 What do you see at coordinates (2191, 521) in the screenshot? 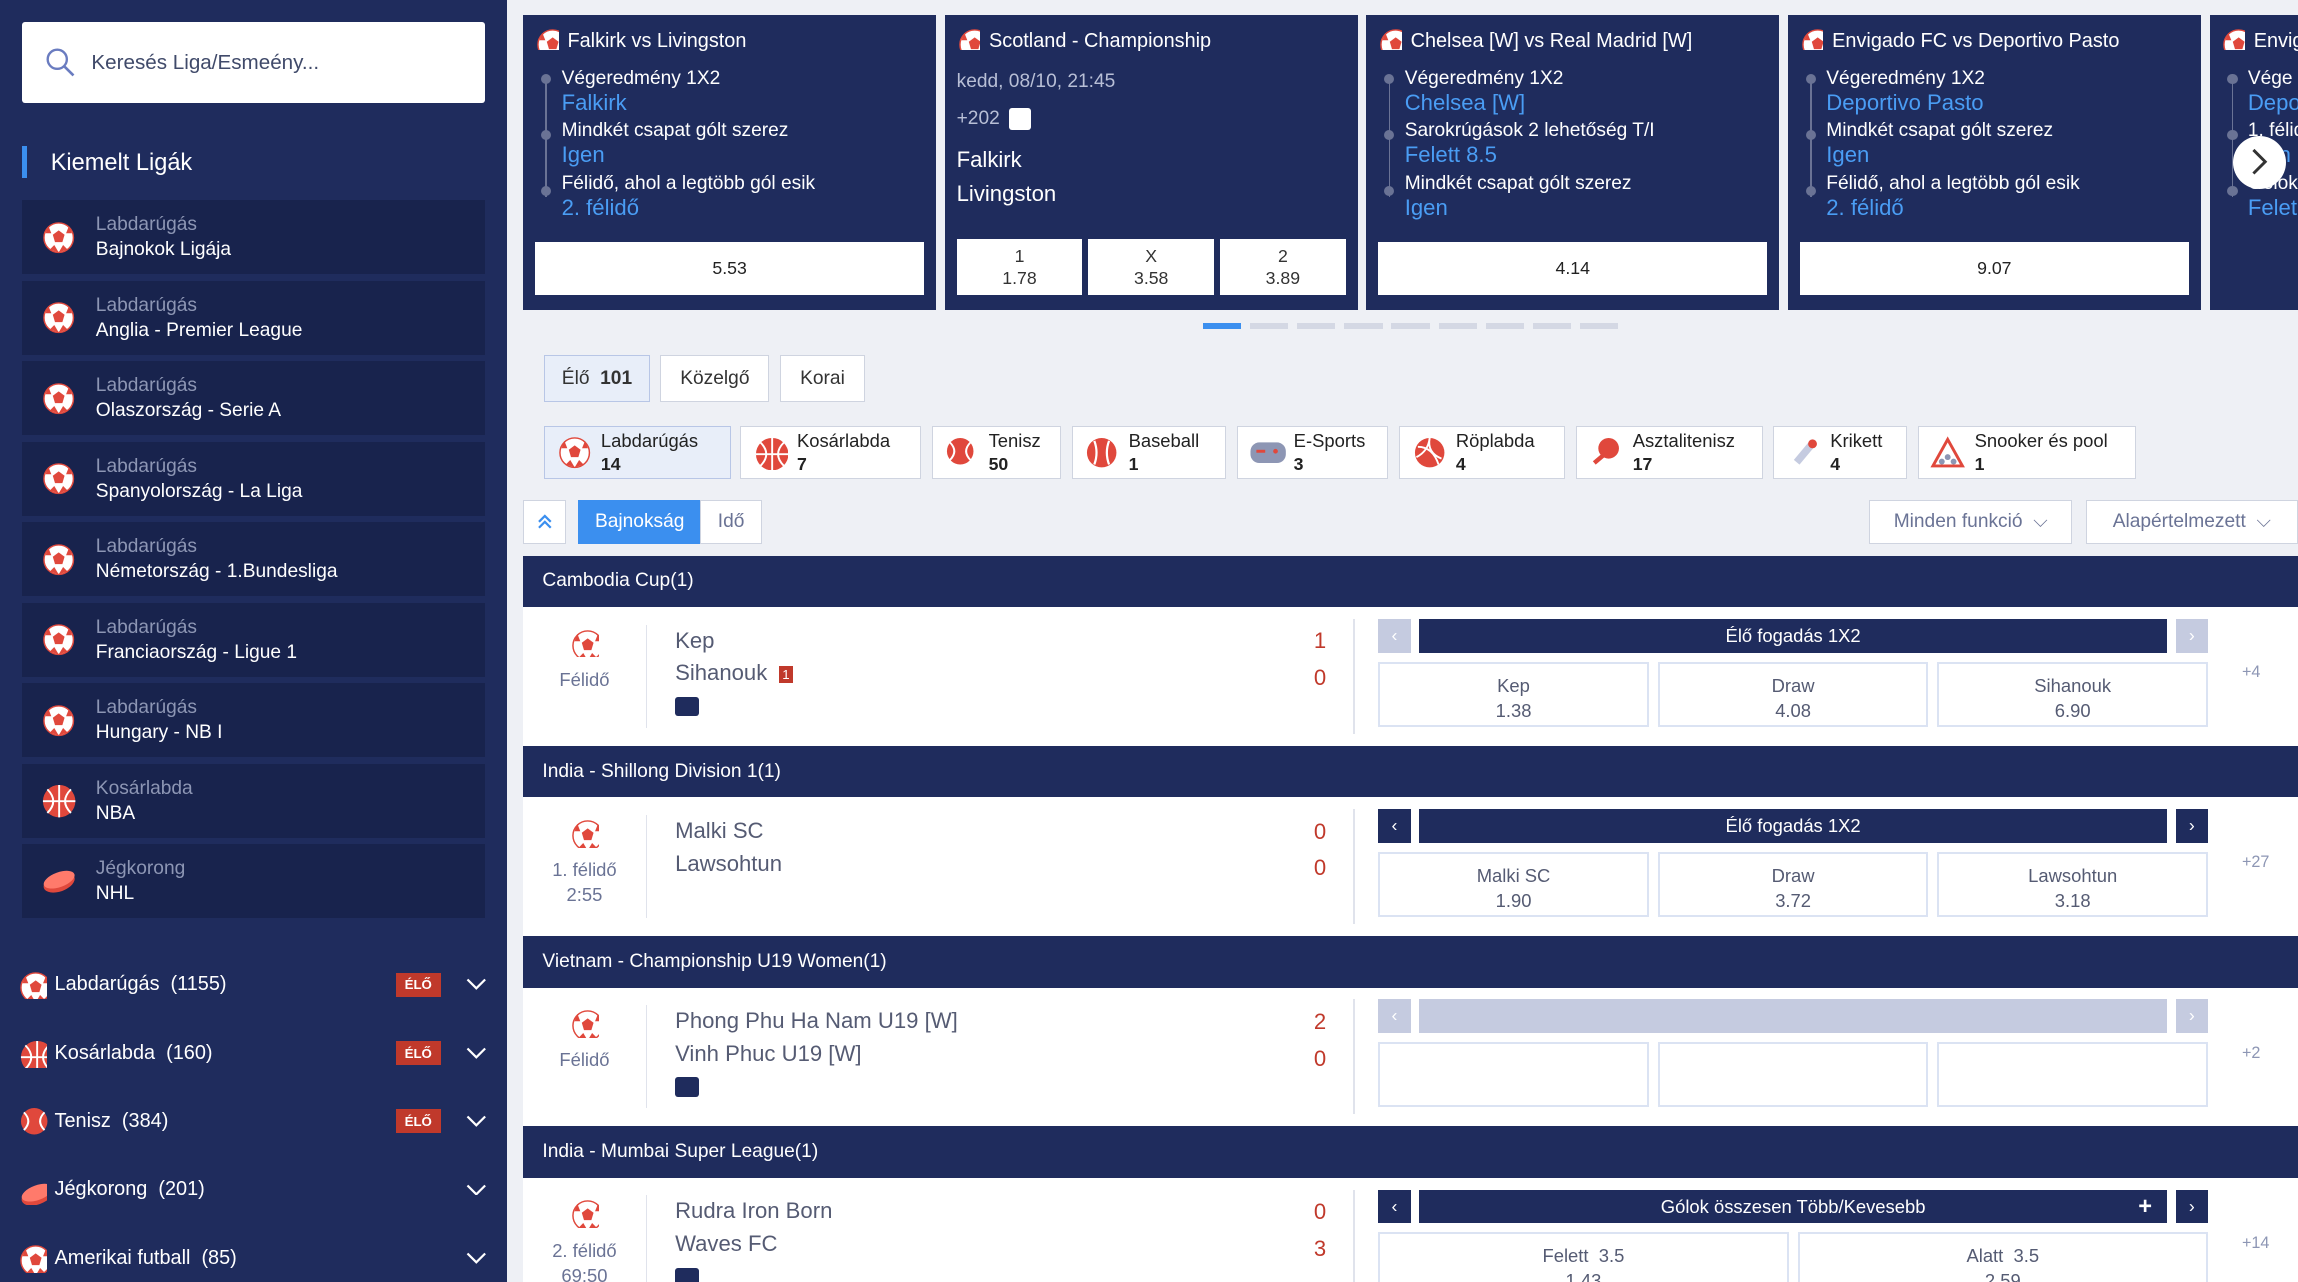
I see `default-sort-dropdown: Alapértelmezett ⌵` at bounding box center [2191, 521].